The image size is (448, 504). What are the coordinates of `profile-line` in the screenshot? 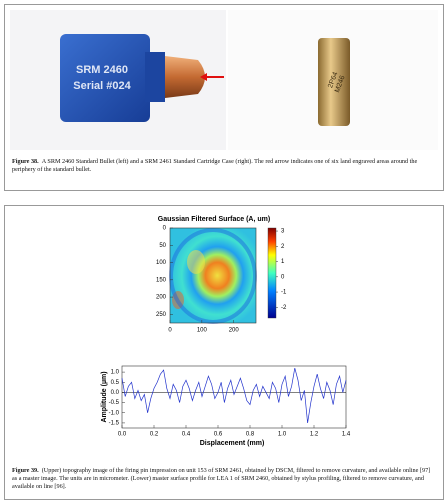 It's located at (234, 395).